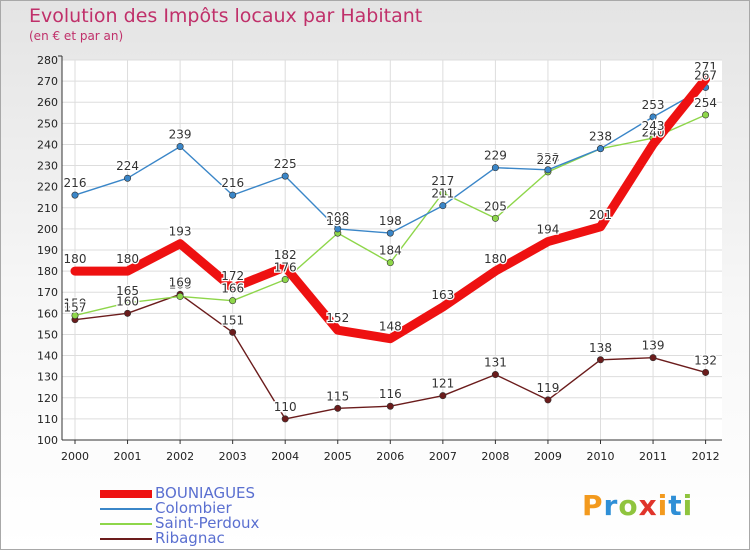  What do you see at coordinates (600, 215) in the screenshot?
I see `data-label-bouniagues: 201` at bounding box center [600, 215].